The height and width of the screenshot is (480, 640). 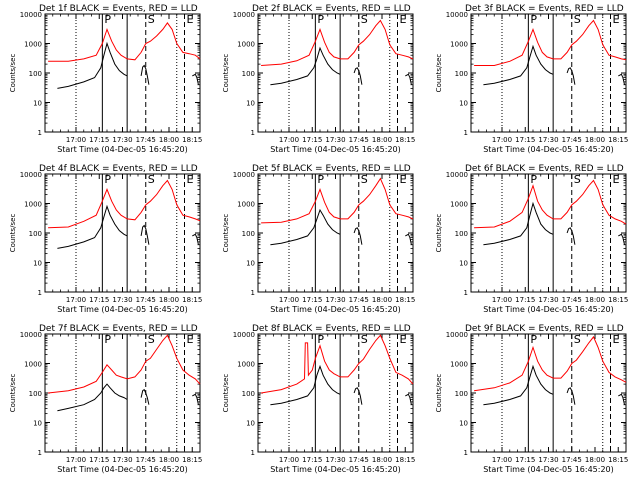 What do you see at coordinates (40, 293) in the screenshot?
I see `y-tick-label: 1` at bounding box center [40, 293].